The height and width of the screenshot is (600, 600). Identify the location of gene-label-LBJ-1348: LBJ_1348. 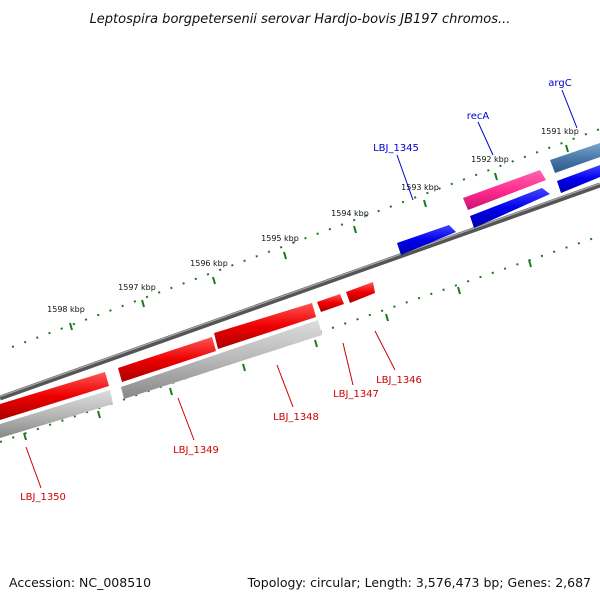
(296, 417).